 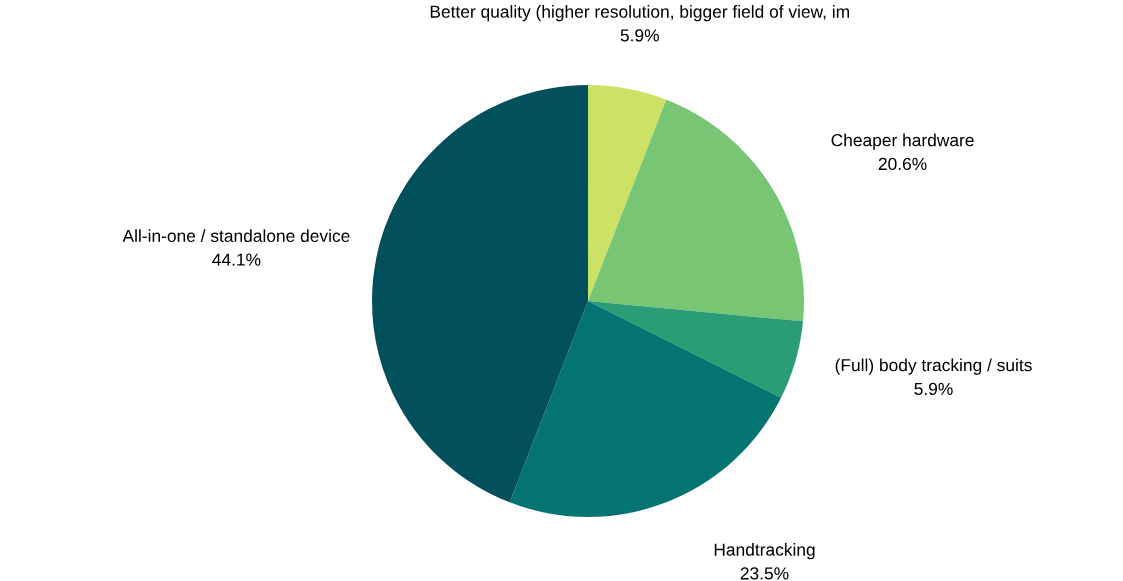 I want to click on slice-label: Cheaper hardware, so click(x=902, y=141).